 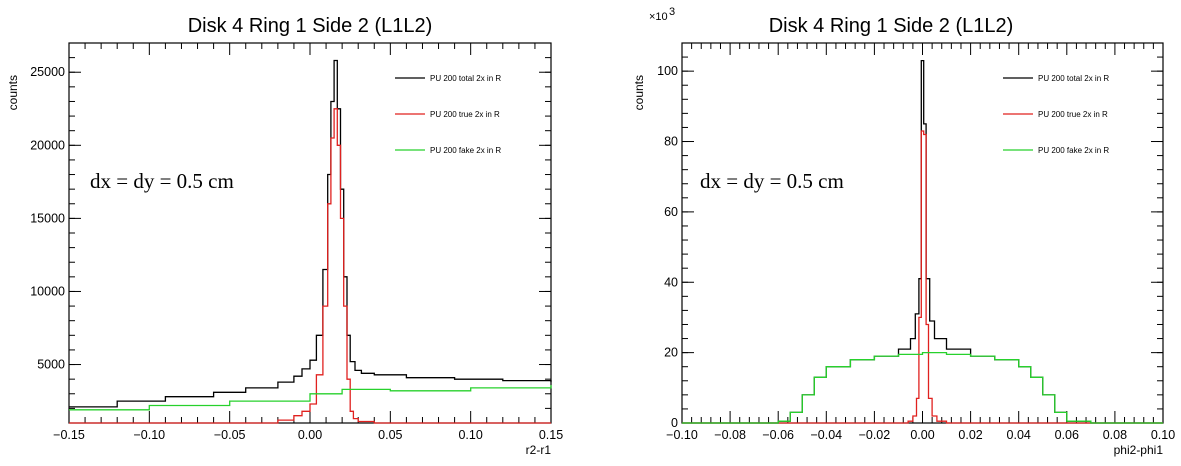 I want to click on x-tick-label: 0.05, so click(x=390, y=435).